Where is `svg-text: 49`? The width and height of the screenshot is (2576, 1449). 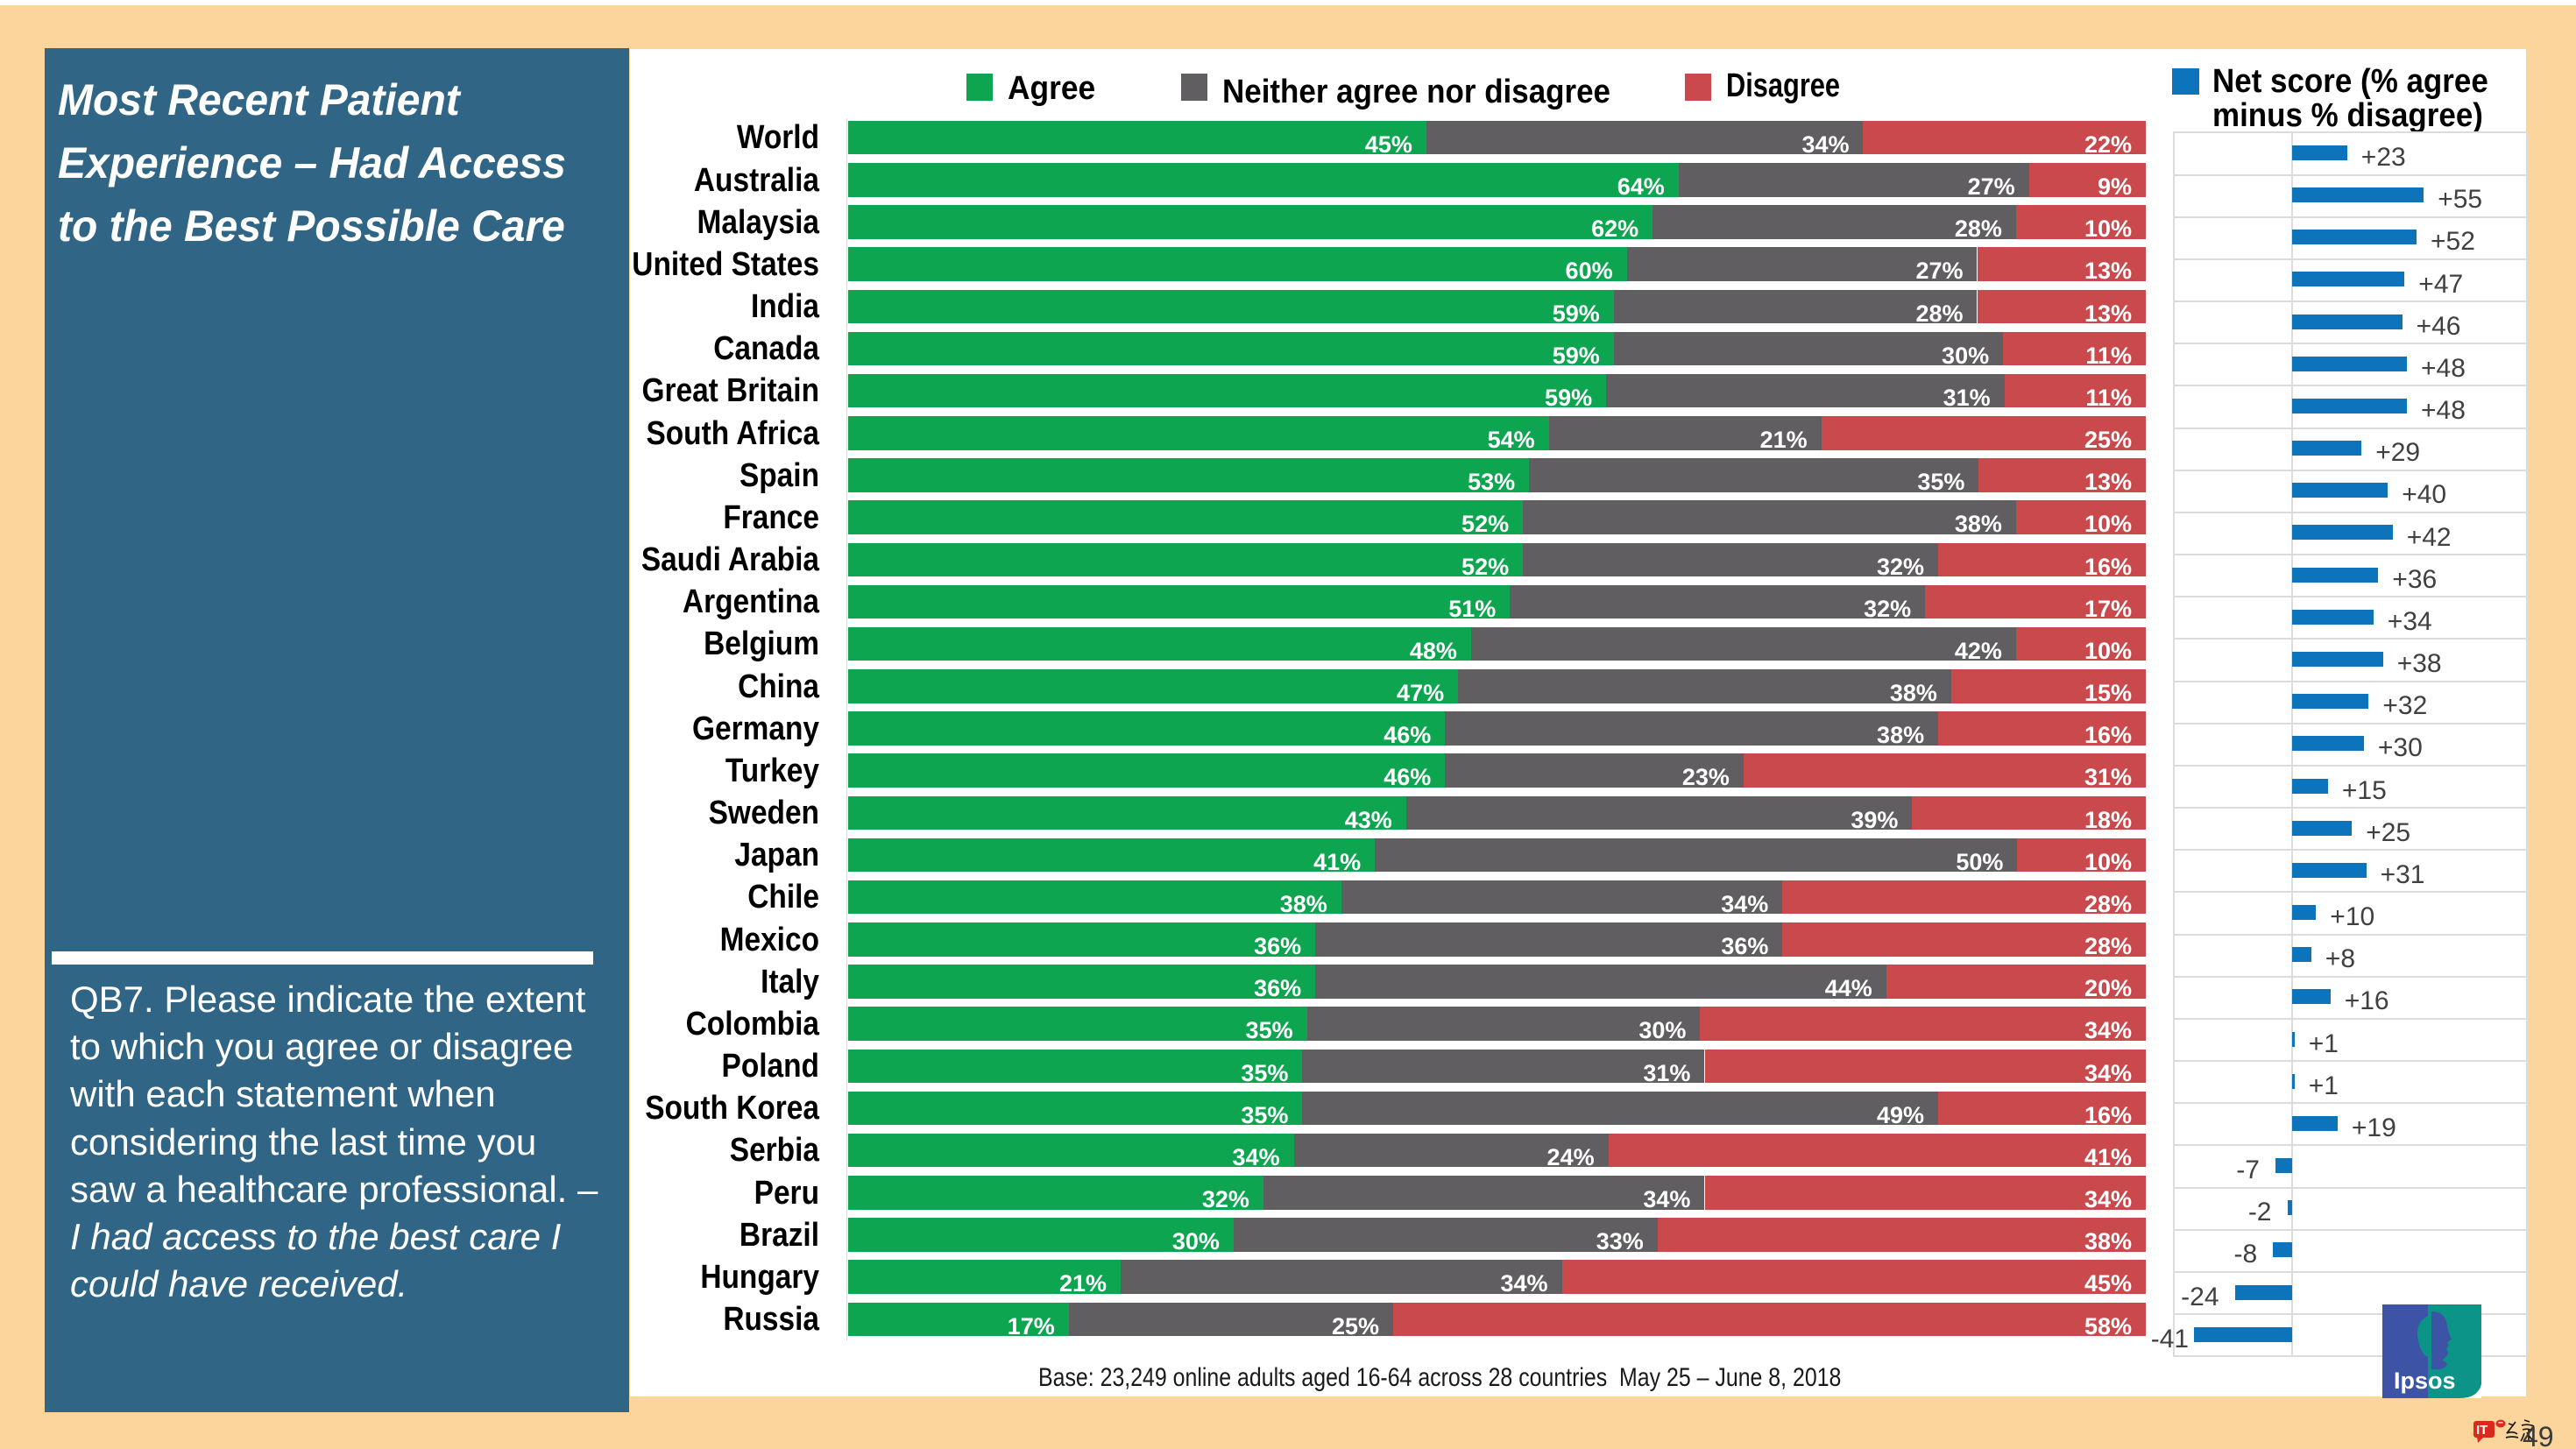 svg-text: 49 is located at coordinates (2538, 1435).